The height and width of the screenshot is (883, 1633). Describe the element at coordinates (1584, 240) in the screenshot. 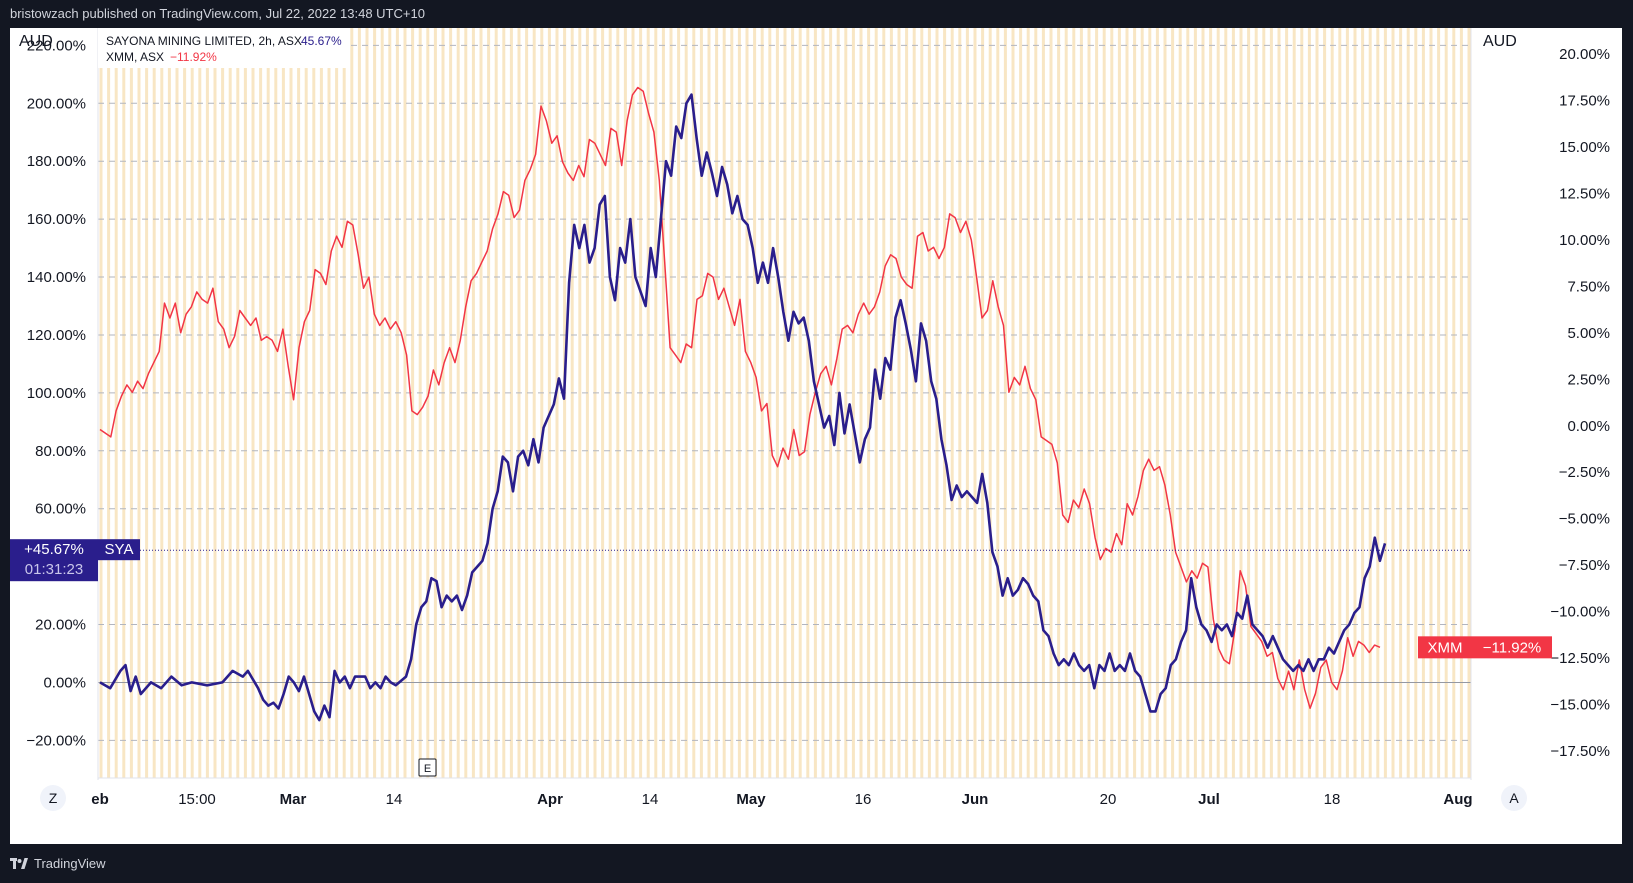

I see `right-axis-tick: 10.00%` at that location.